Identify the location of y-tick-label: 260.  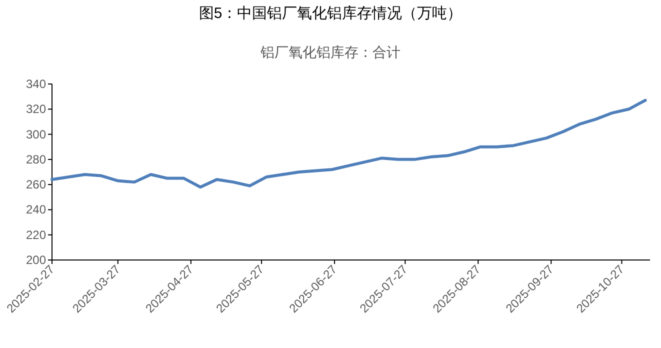
(36, 185).